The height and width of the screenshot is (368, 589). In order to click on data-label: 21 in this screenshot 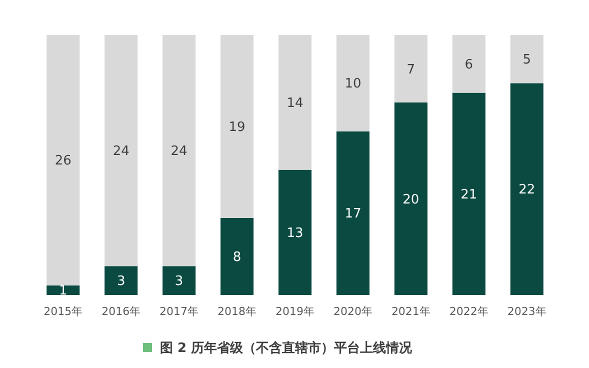, I will do `click(469, 194)`.